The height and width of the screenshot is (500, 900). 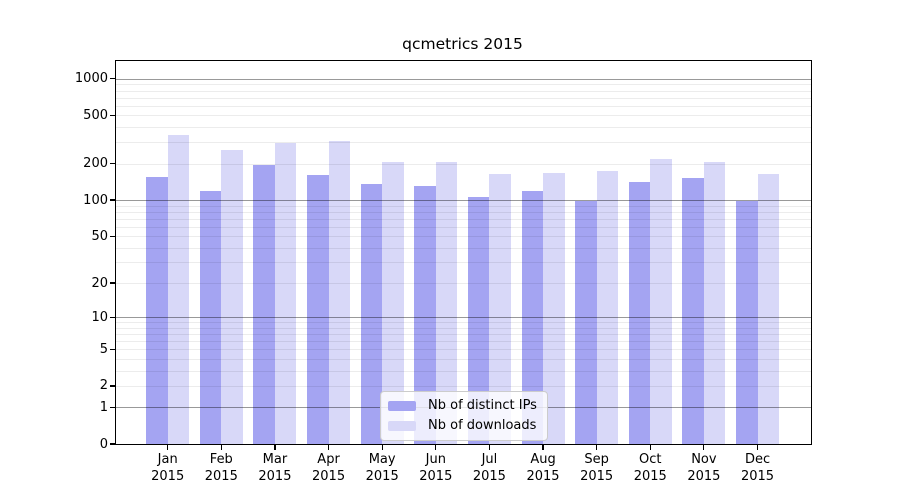 What do you see at coordinates (714, 303) in the screenshot?
I see `bar-nb-of-downloads-nov-2015` at bounding box center [714, 303].